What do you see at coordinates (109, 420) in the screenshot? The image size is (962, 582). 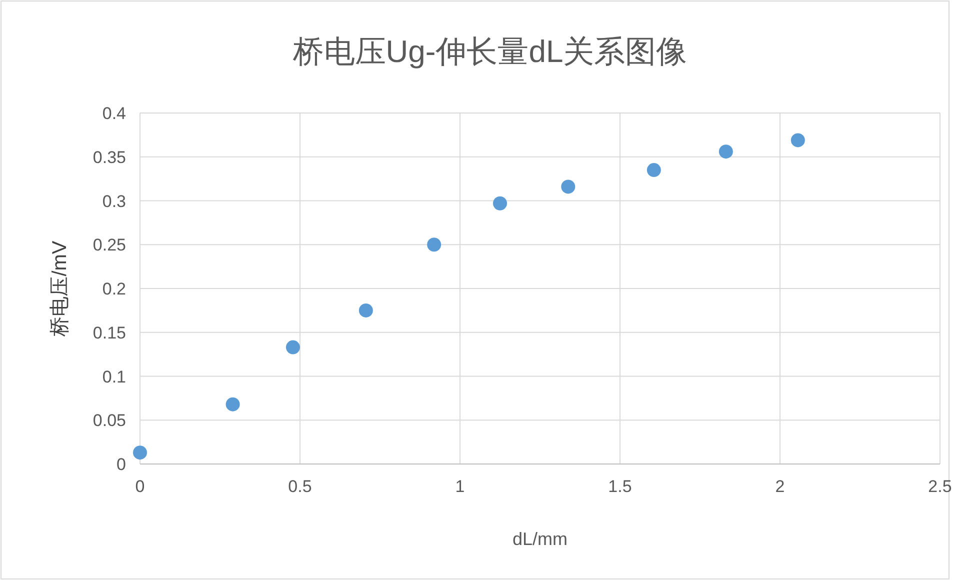 I see `y-tick-label: 0.05` at bounding box center [109, 420].